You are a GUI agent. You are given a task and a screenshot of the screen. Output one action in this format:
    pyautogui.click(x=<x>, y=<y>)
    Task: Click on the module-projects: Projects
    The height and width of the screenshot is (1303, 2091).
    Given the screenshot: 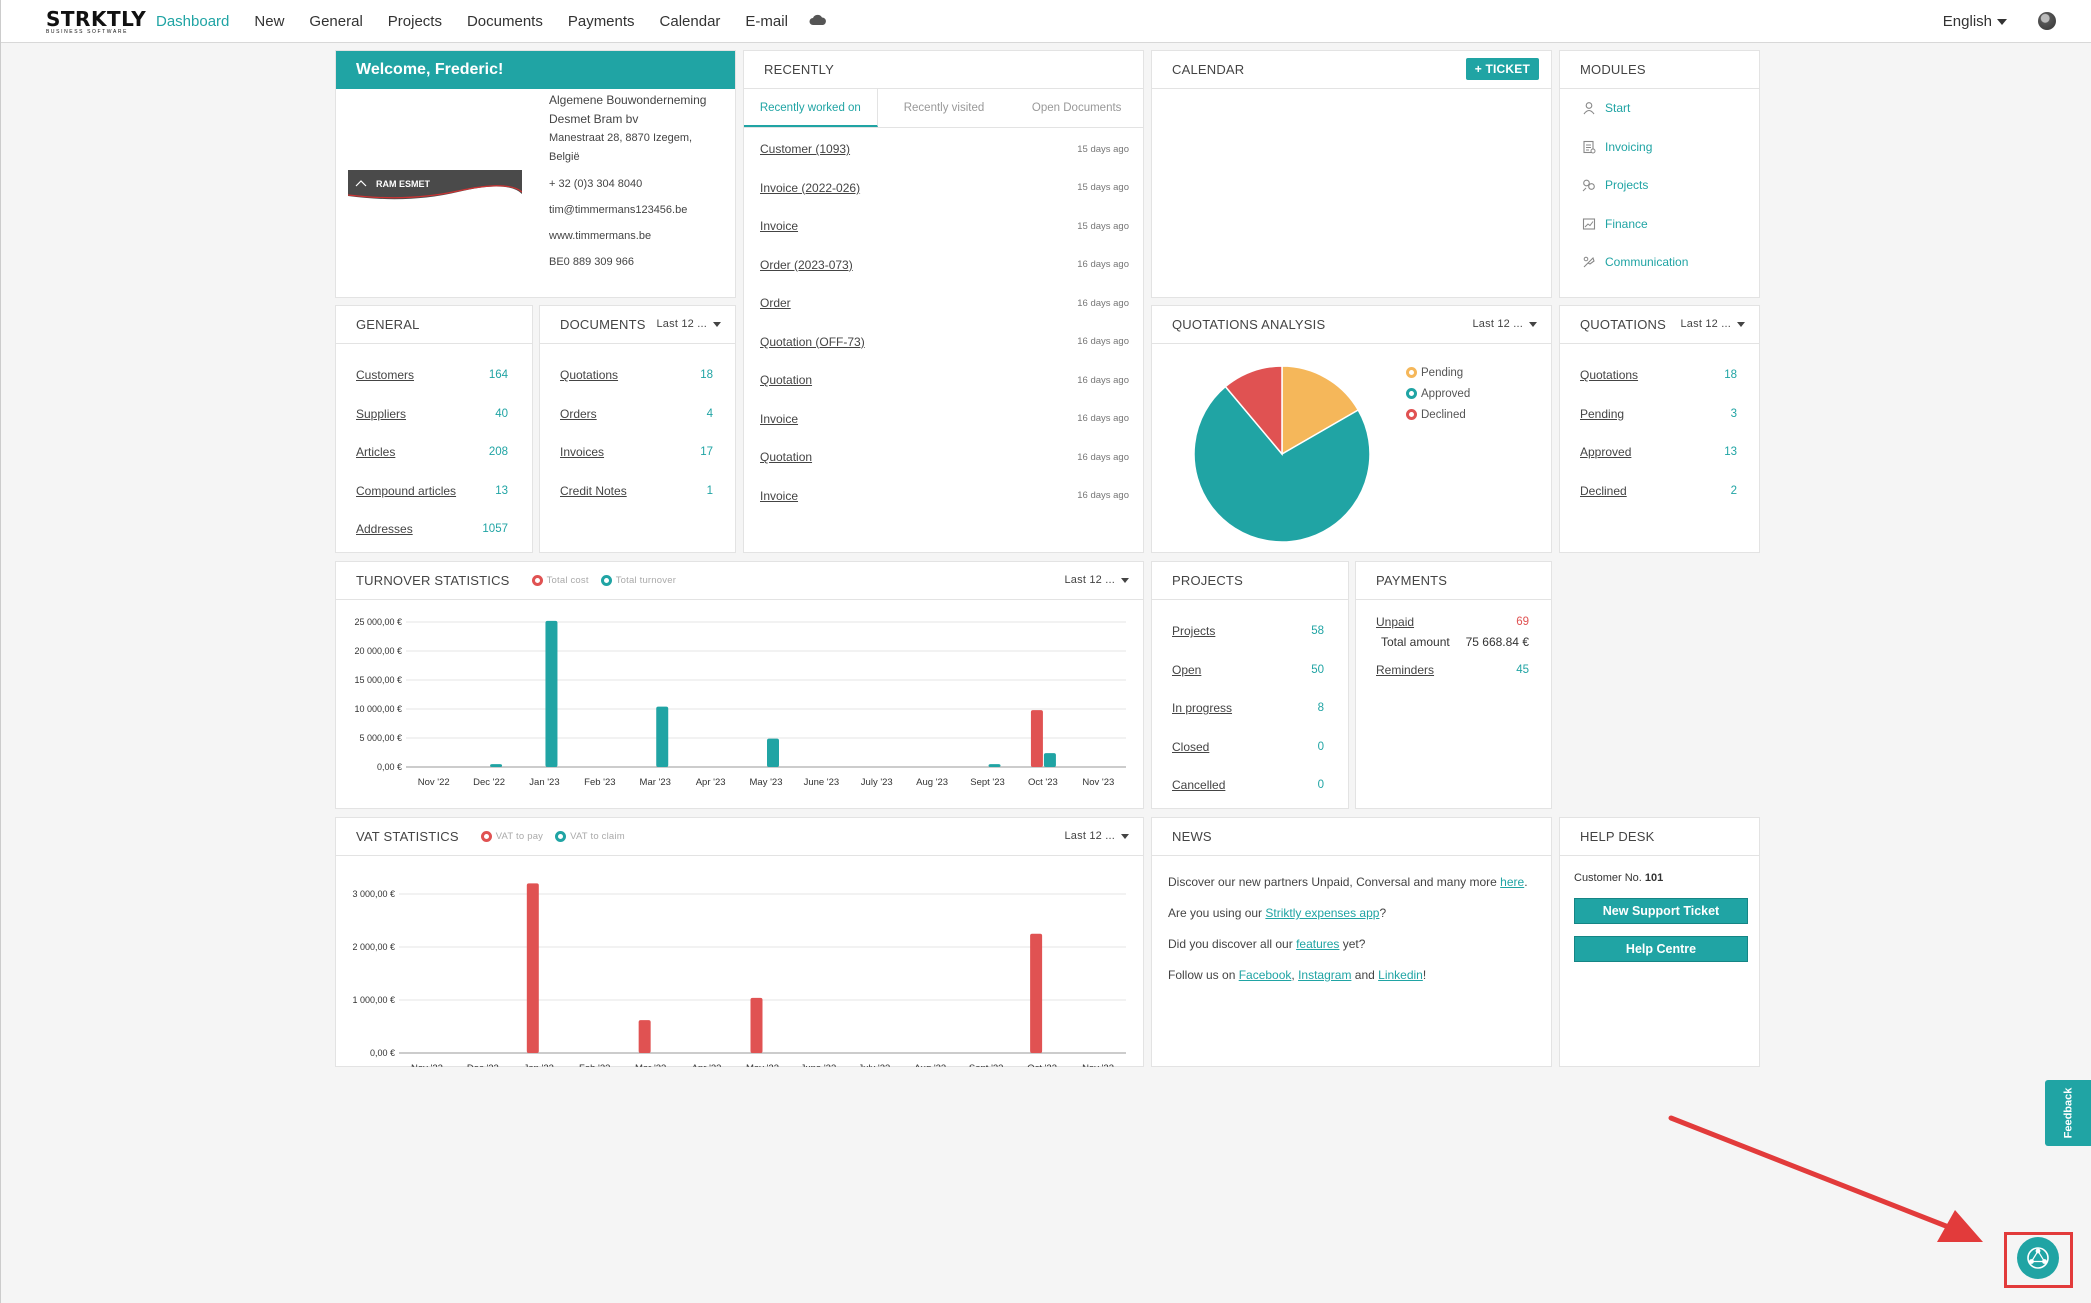 What is the action you would take?
    pyautogui.click(x=1659, y=185)
    